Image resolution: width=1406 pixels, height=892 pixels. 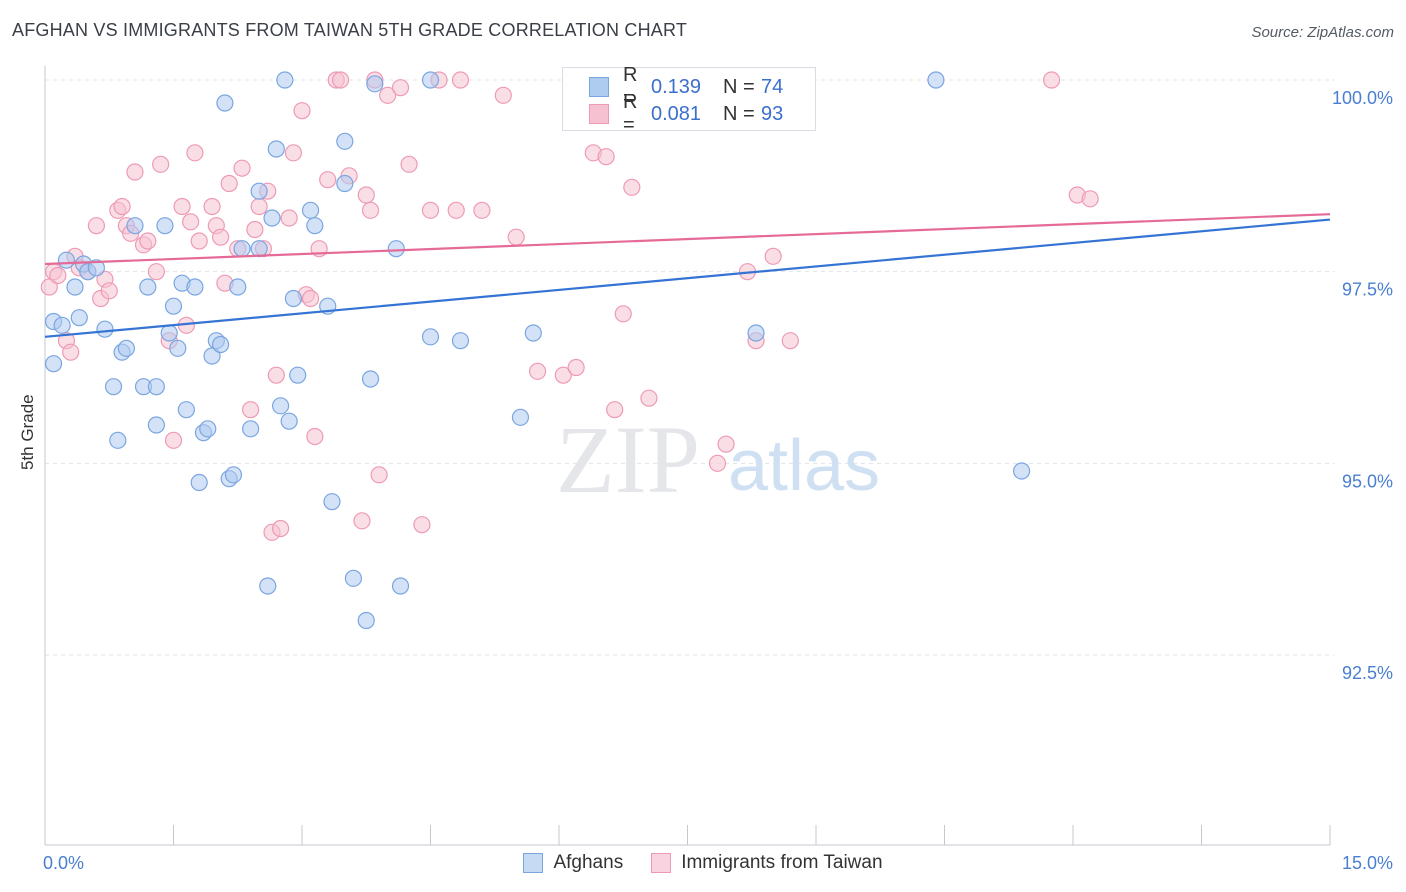 What do you see at coordinates (772, 113) in the screenshot?
I see `legend-n-value-taiwan: 93` at bounding box center [772, 113].